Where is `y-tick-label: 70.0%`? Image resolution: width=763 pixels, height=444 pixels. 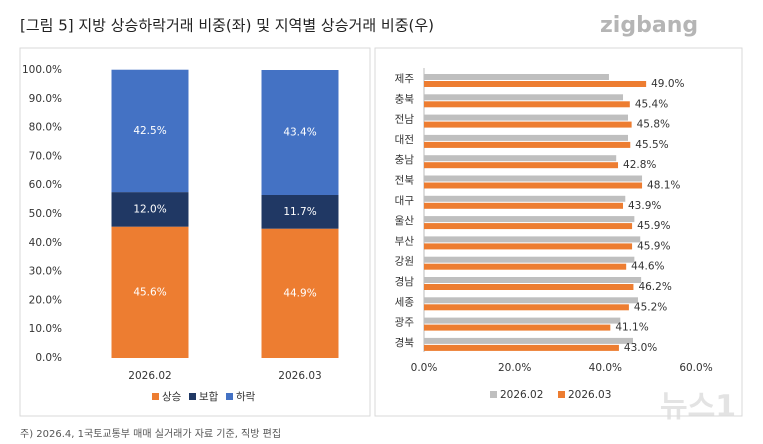 y-tick-label: 70.0% is located at coordinates (45, 156).